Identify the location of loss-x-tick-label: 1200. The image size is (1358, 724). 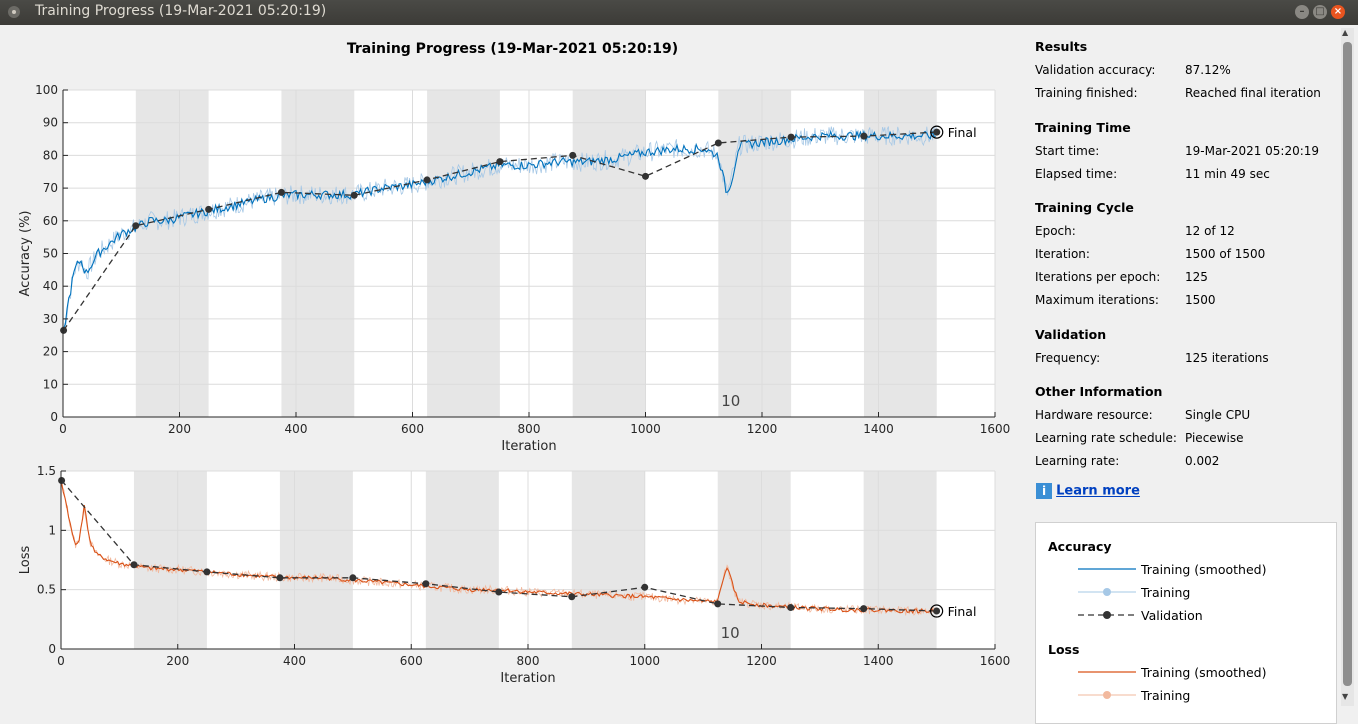
(761, 661).